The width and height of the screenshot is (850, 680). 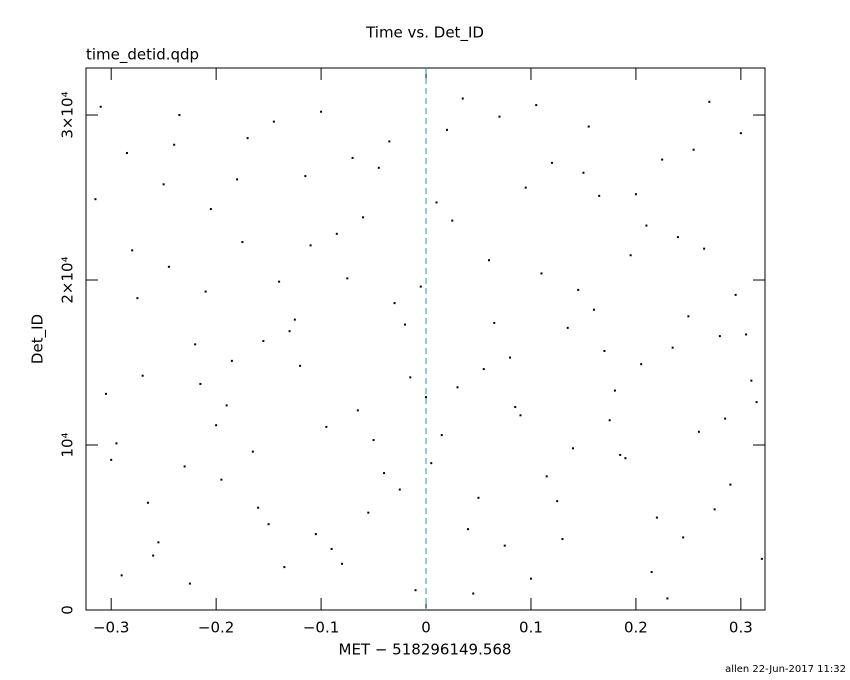 What do you see at coordinates (741, 628) in the screenshot?
I see `x-tick-label: 0.3` at bounding box center [741, 628].